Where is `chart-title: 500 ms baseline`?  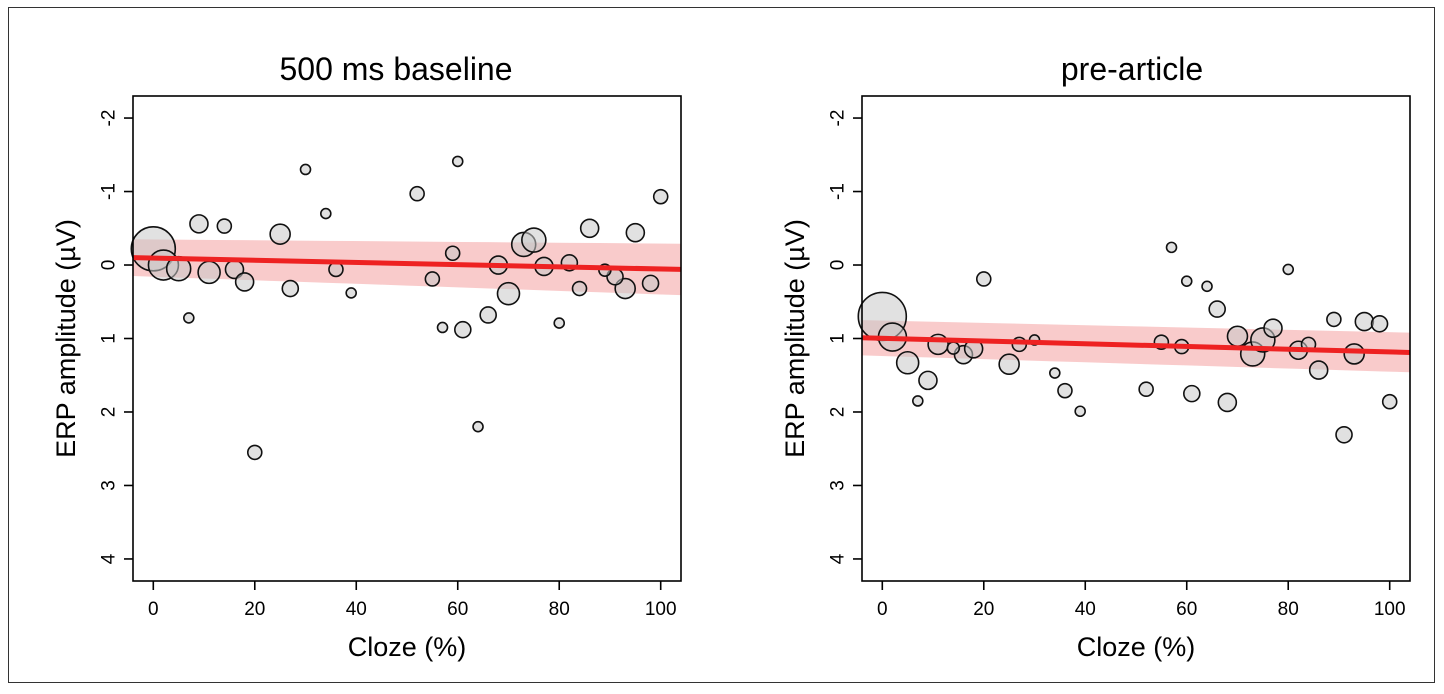 chart-title: 500 ms baseline is located at coordinates (395, 69).